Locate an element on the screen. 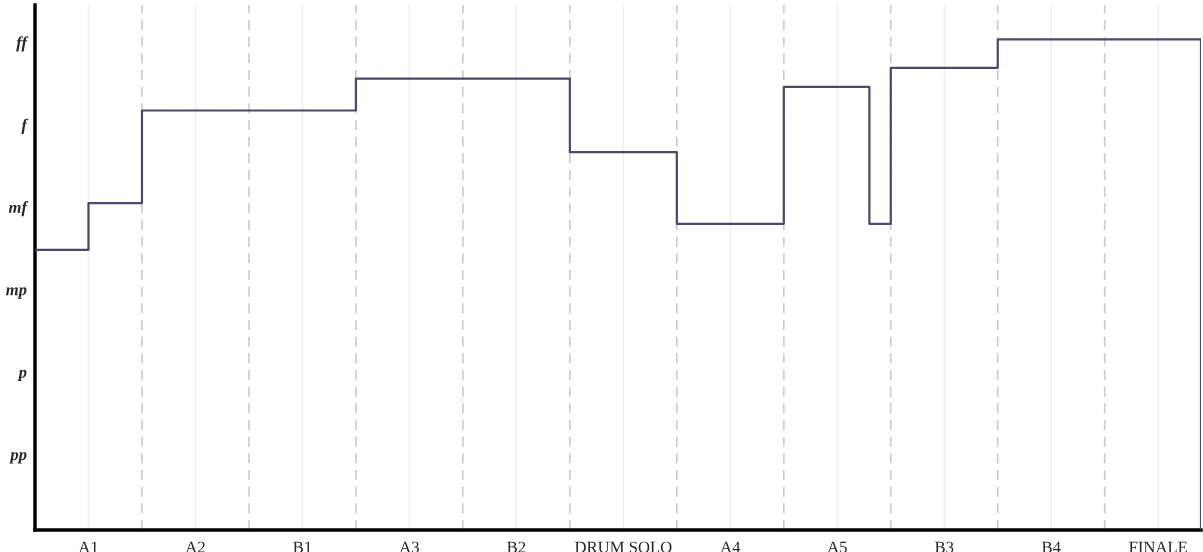 This screenshot has height=552, width=1203. x-tick-label: A3 is located at coordinates (409, 546).